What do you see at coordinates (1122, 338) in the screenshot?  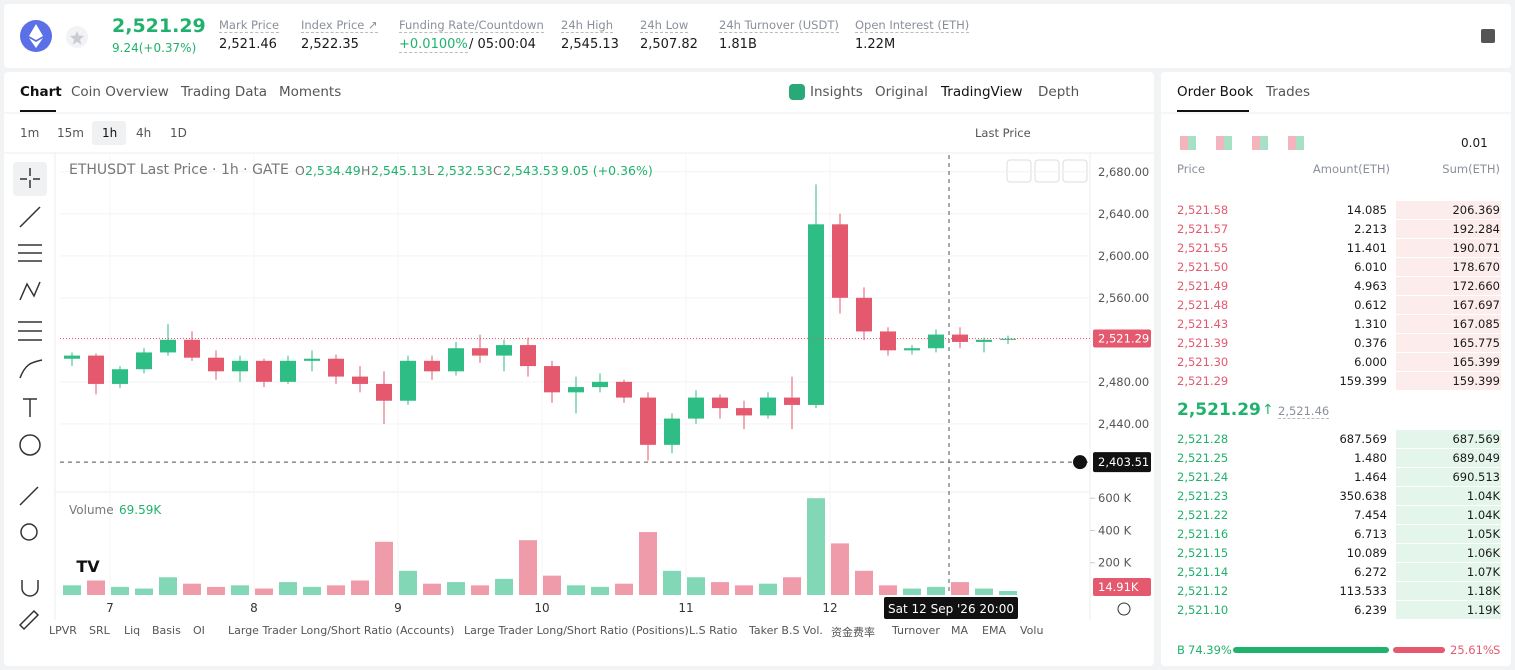 I see `last-price-tag` at bounding box center [1122, 338].